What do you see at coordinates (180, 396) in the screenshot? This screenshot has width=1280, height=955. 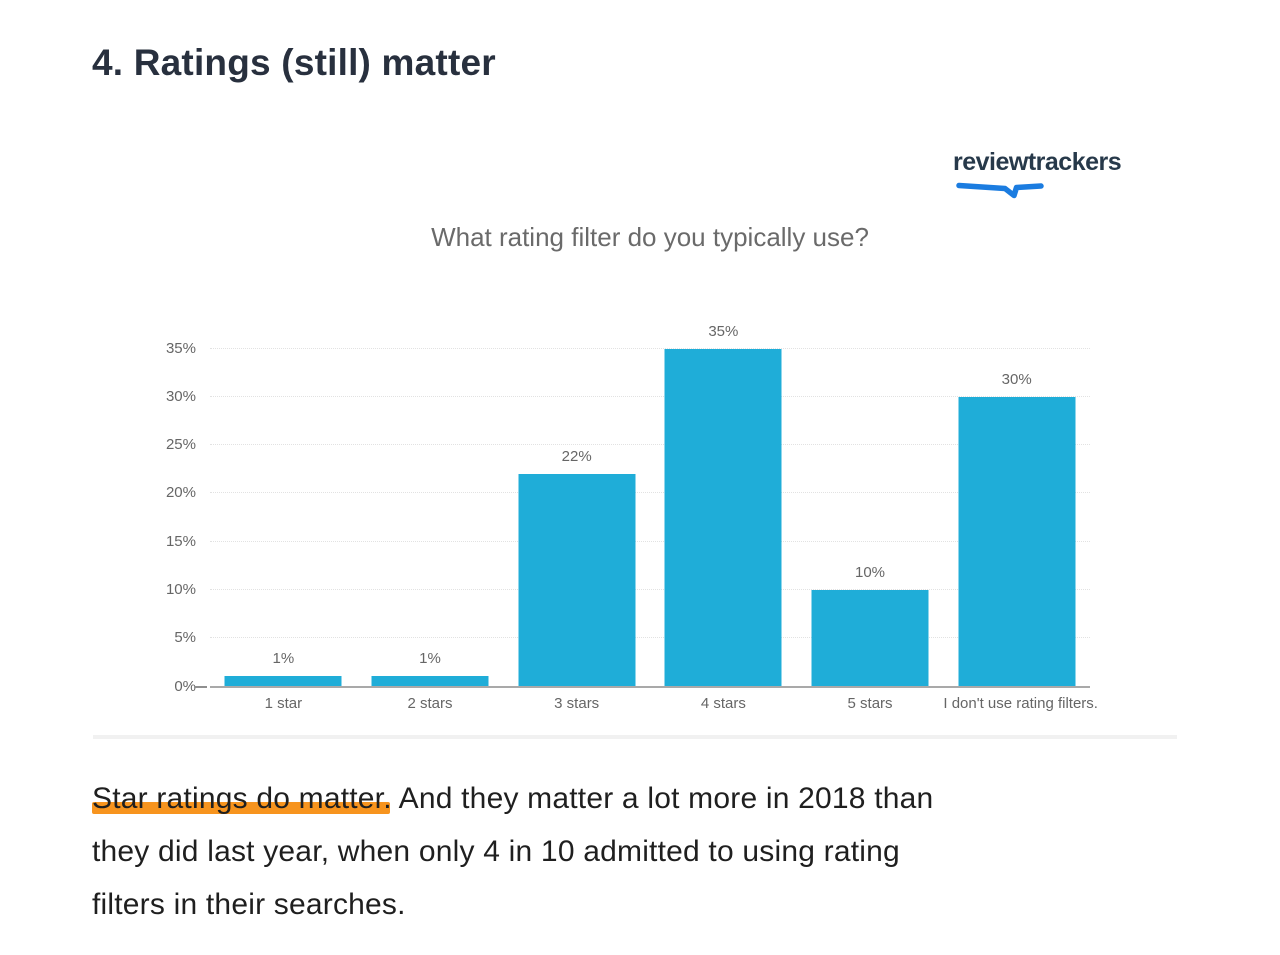 I see `y-tick-label: 30%` at bounding box center [180, 396].